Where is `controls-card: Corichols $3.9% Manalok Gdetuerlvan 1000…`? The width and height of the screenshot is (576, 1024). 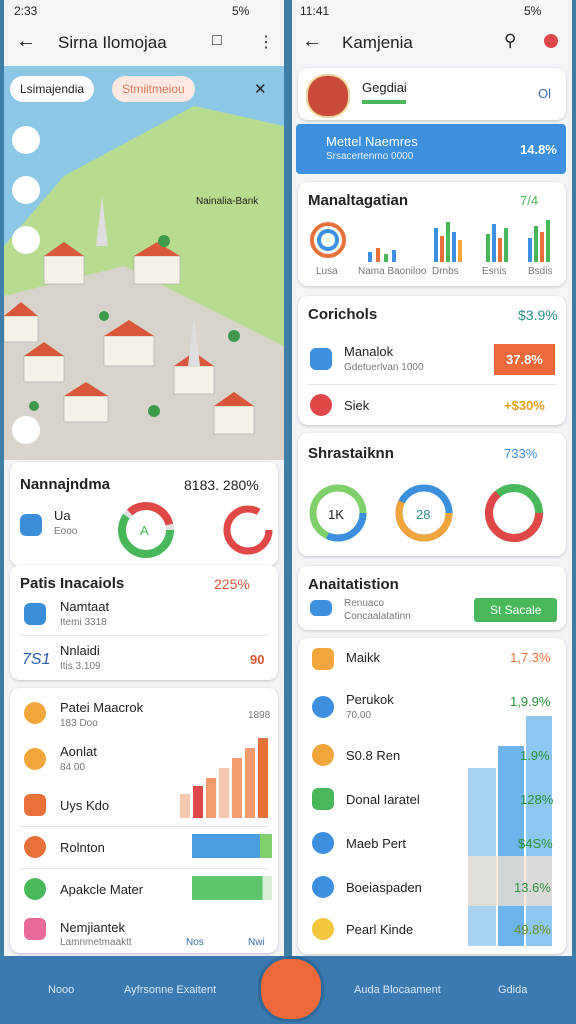 controls-card: Corichols $3.9% Manalok Gdetuerlvan 1000… is located at coordinates (432, 360).